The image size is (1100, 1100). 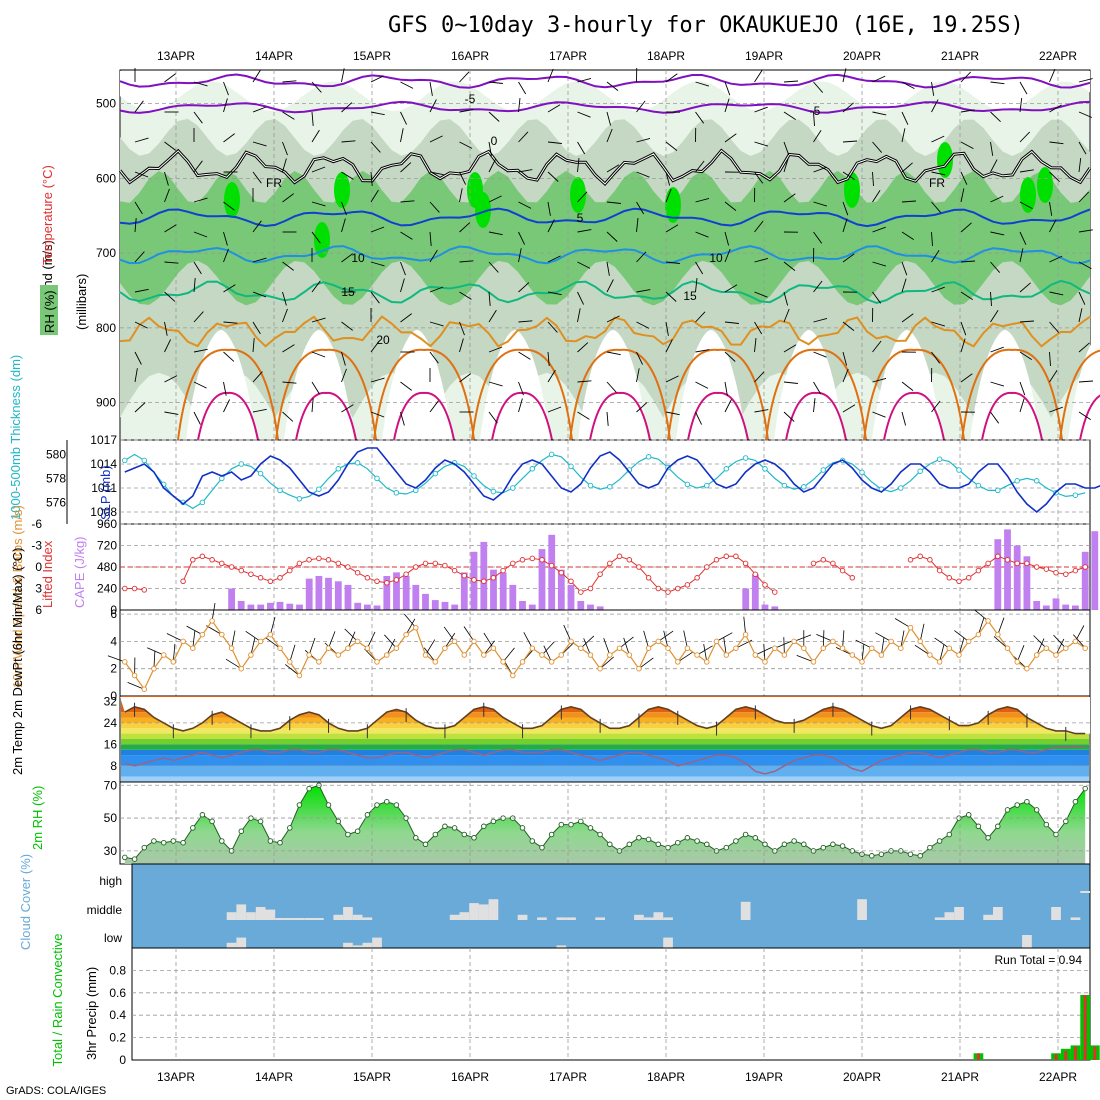 What do you see at coordinates (605, 823) in the screenshot?
I see `rh2m-area` at bounding box center [605, 823].